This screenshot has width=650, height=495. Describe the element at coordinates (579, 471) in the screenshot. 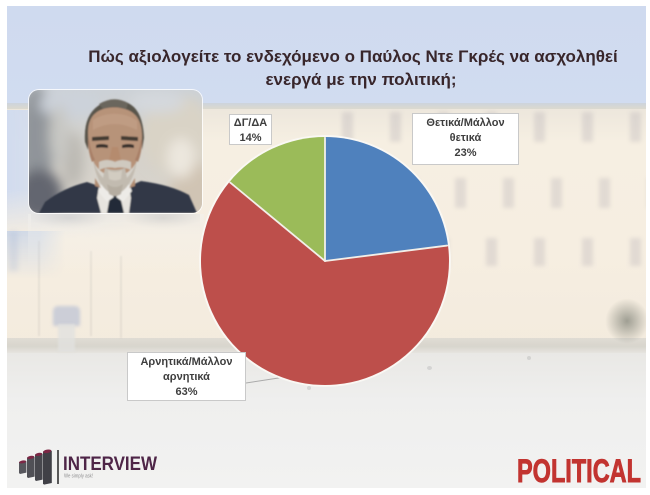

I see `svg-text: POLITICAL` at that location.